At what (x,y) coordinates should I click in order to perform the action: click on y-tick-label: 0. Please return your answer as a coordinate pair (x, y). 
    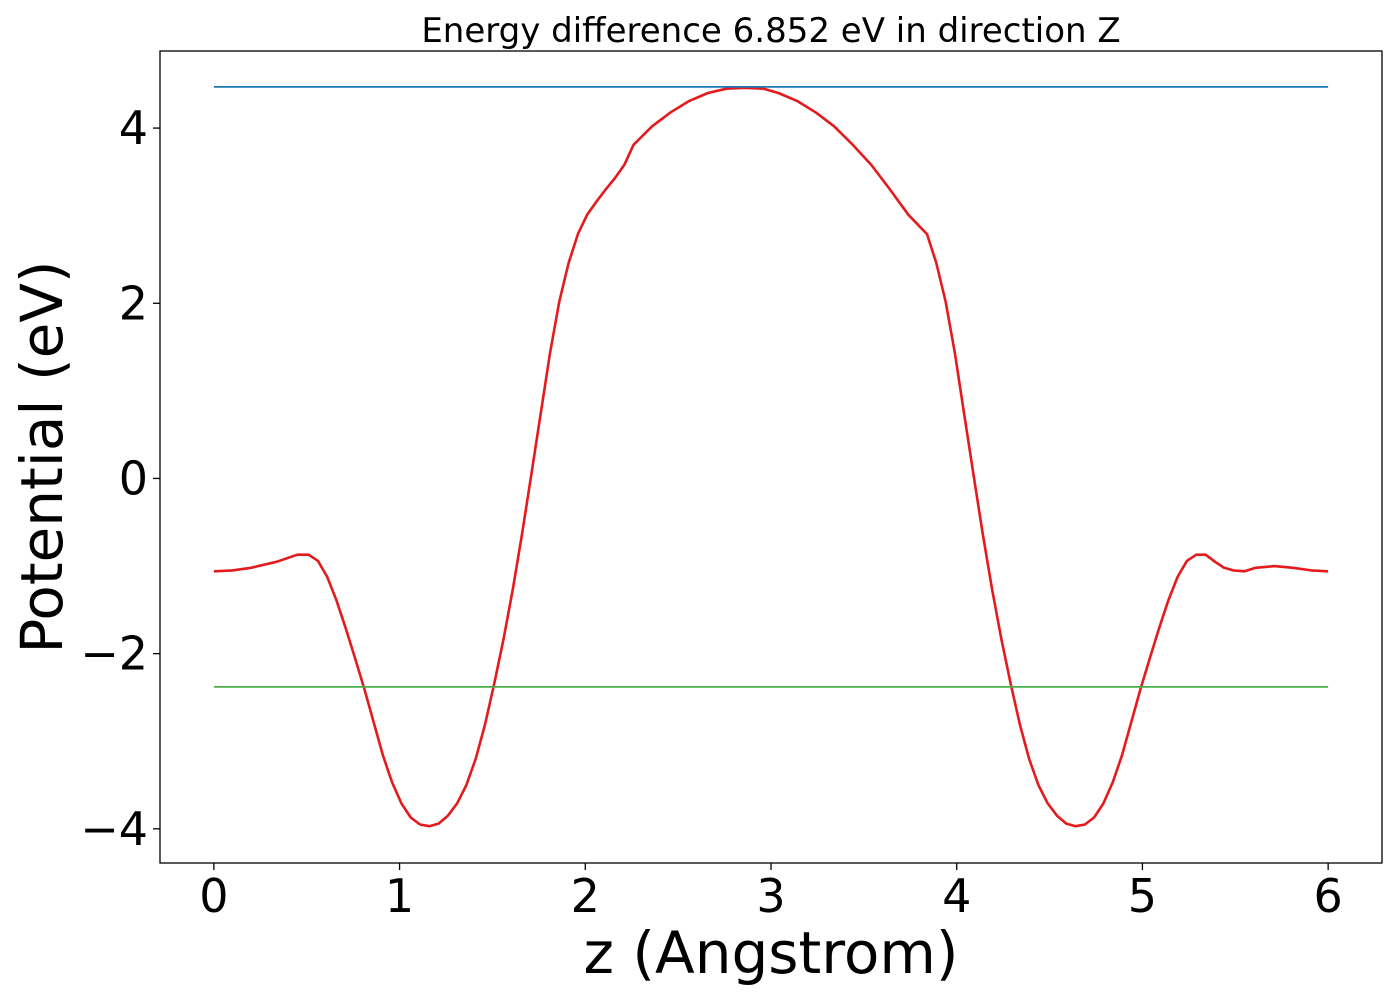
    Looking at the image, I should click on (133, 478).